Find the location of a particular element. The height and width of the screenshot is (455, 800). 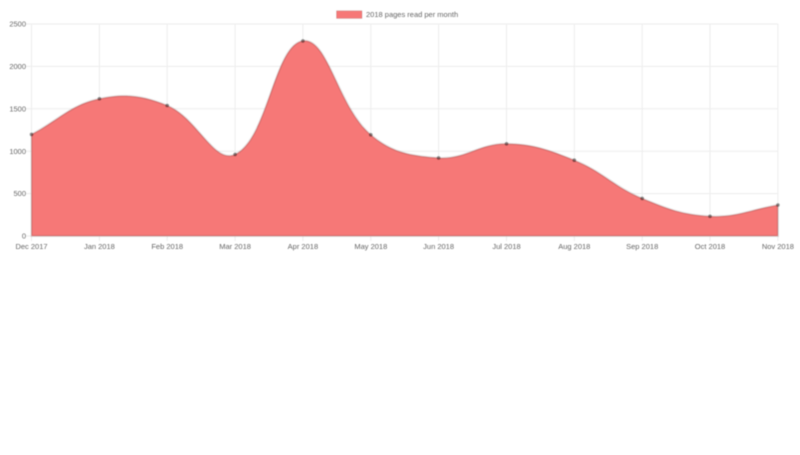

svg-text: Feb 2018 is located at coordinates (167, 246).